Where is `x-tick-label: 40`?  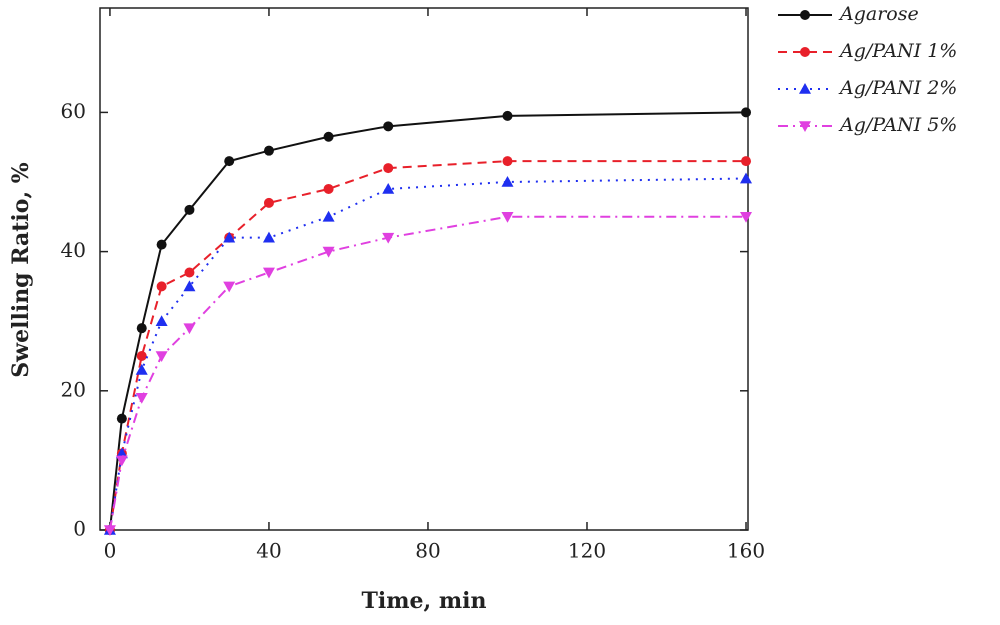
x-tick-label: 40 is located at coordinates (268, 551).